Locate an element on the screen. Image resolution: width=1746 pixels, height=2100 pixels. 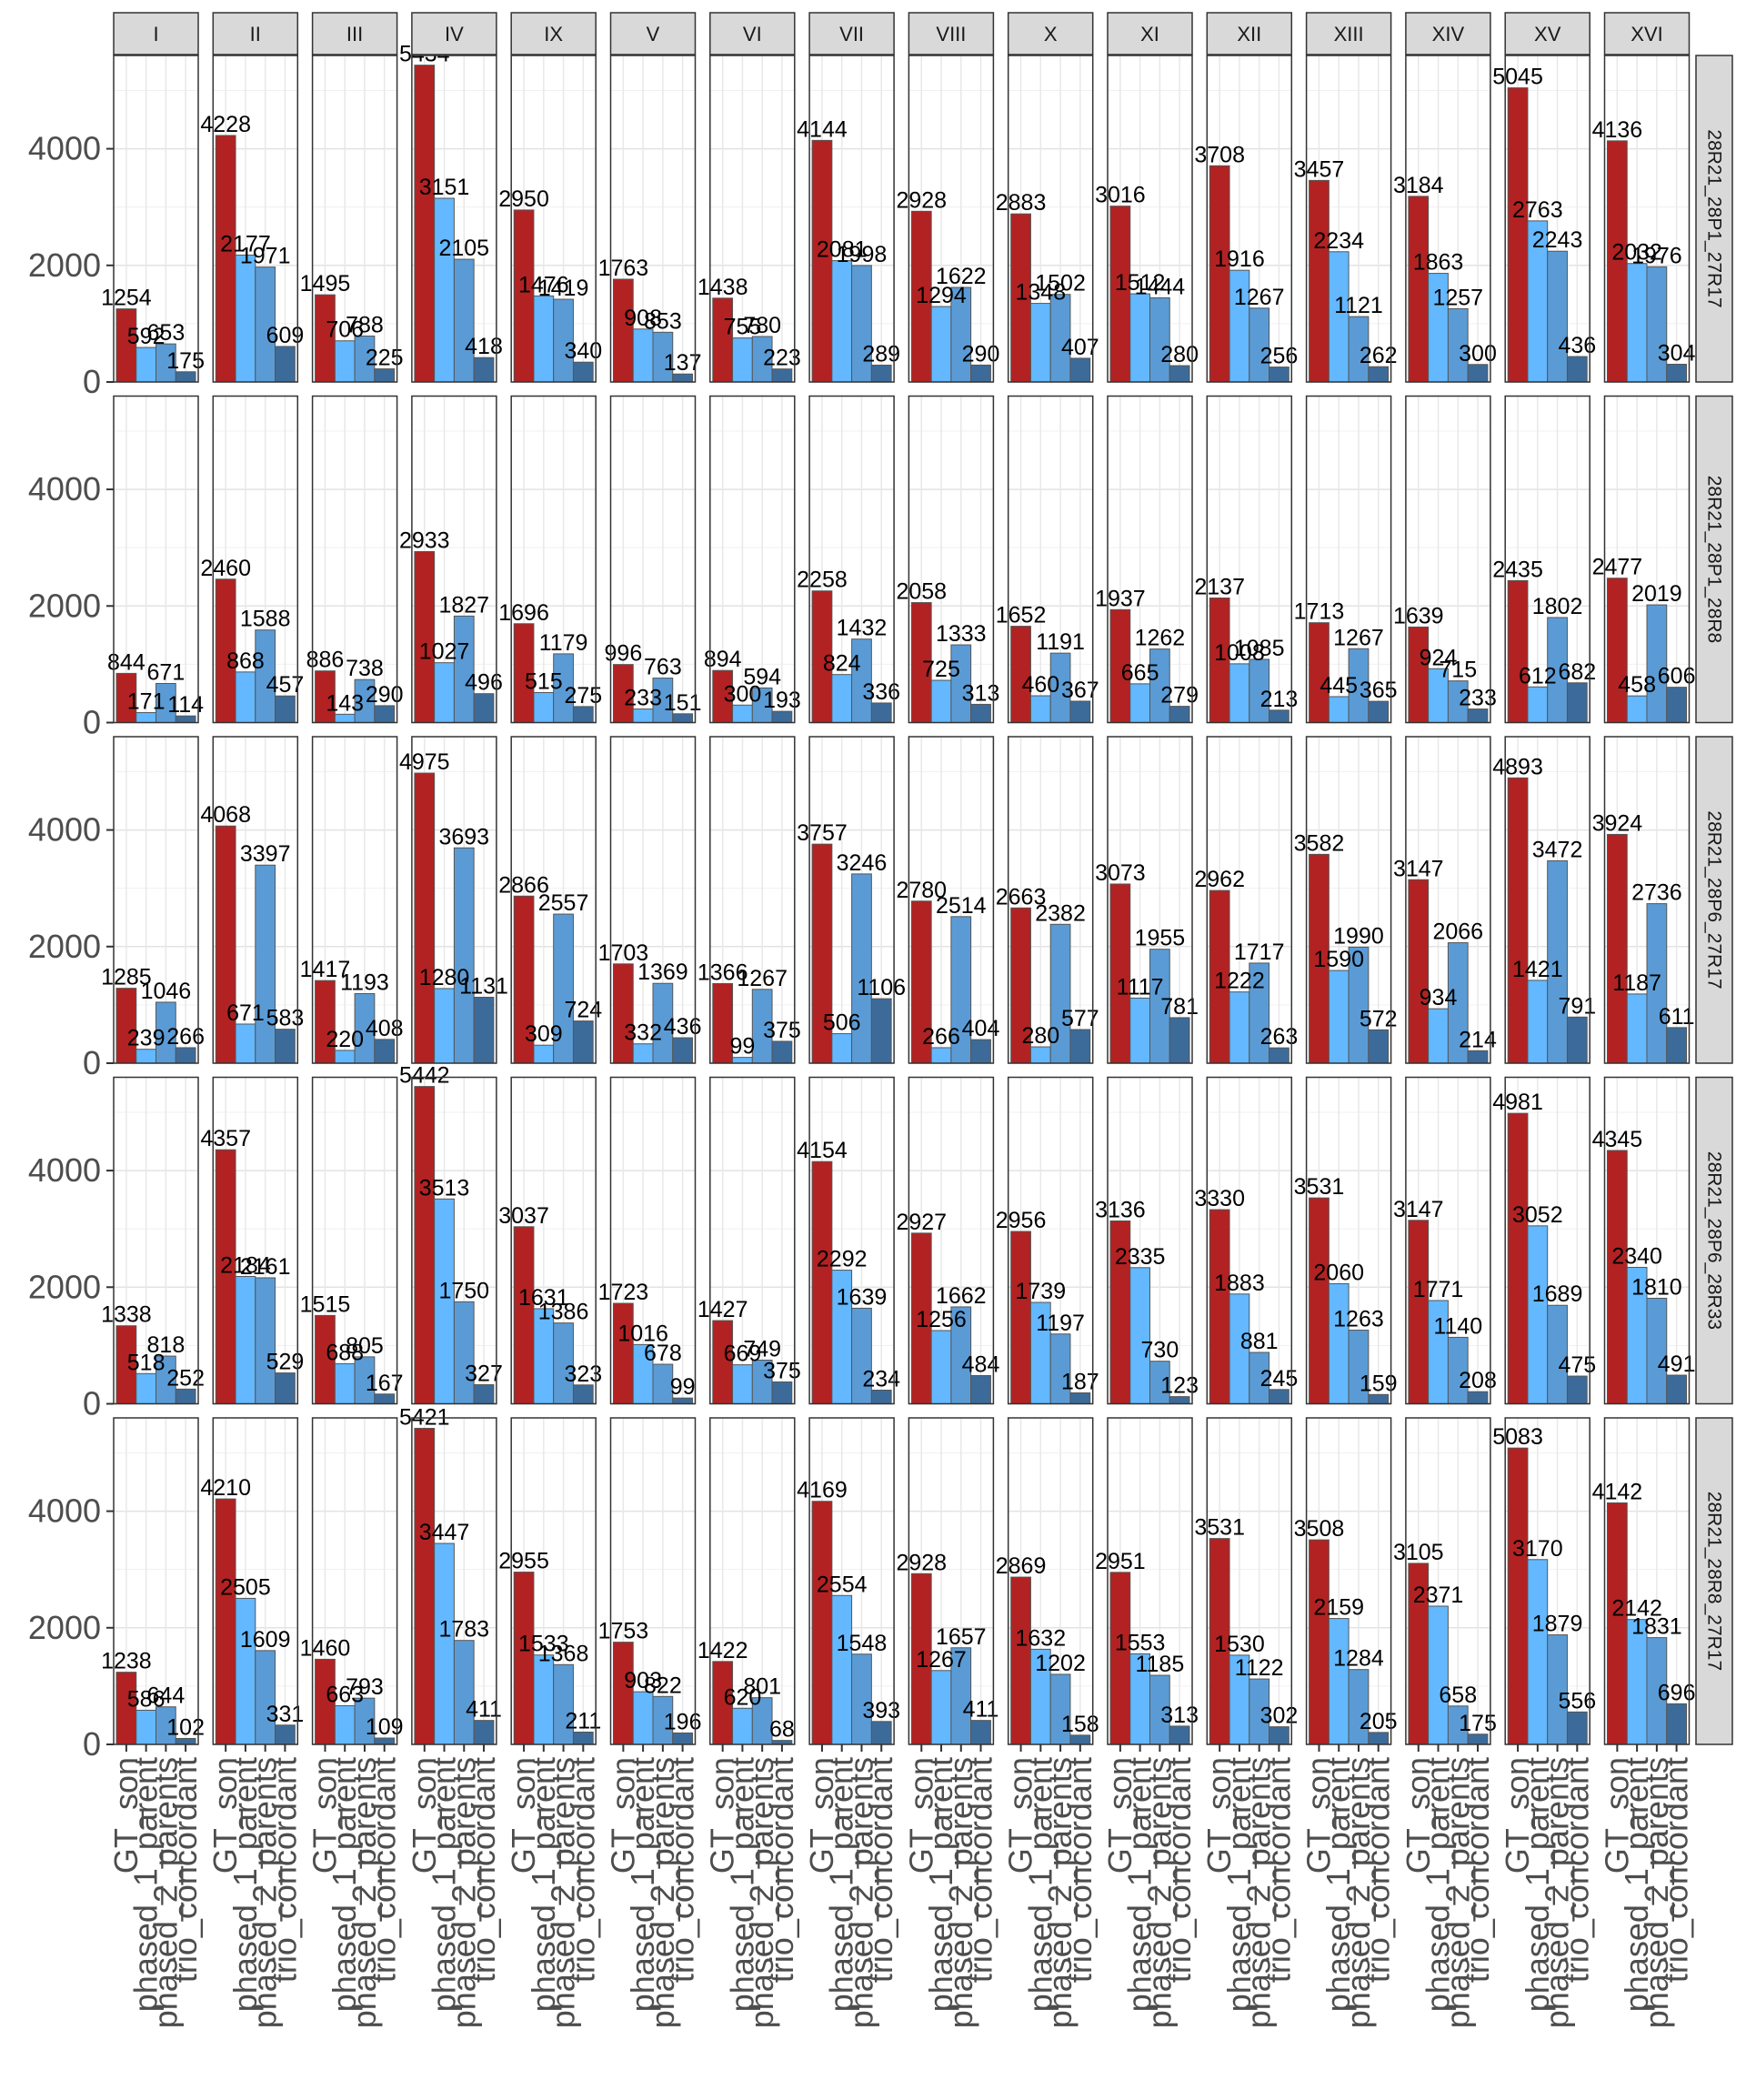
data-label: 2663 is located at coordinates (1021, 896).